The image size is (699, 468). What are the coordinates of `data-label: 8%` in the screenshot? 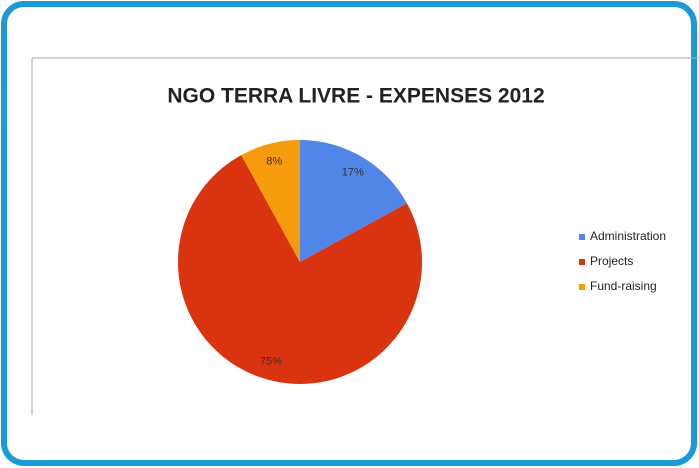 It's located at (274, 161).